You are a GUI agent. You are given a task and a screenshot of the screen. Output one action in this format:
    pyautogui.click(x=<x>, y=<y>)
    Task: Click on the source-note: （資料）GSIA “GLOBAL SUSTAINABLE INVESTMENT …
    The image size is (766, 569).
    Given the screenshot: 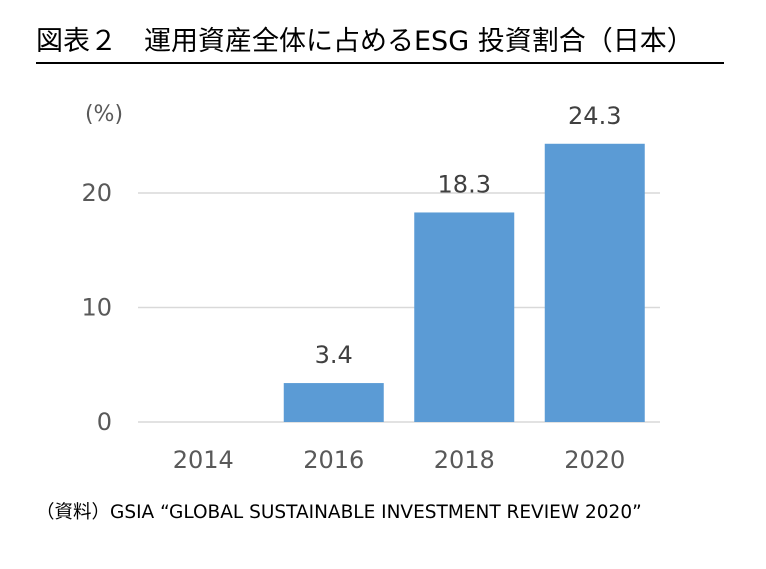 What is the action you would take?
    pyautogui.click(x=339, y=512)
    